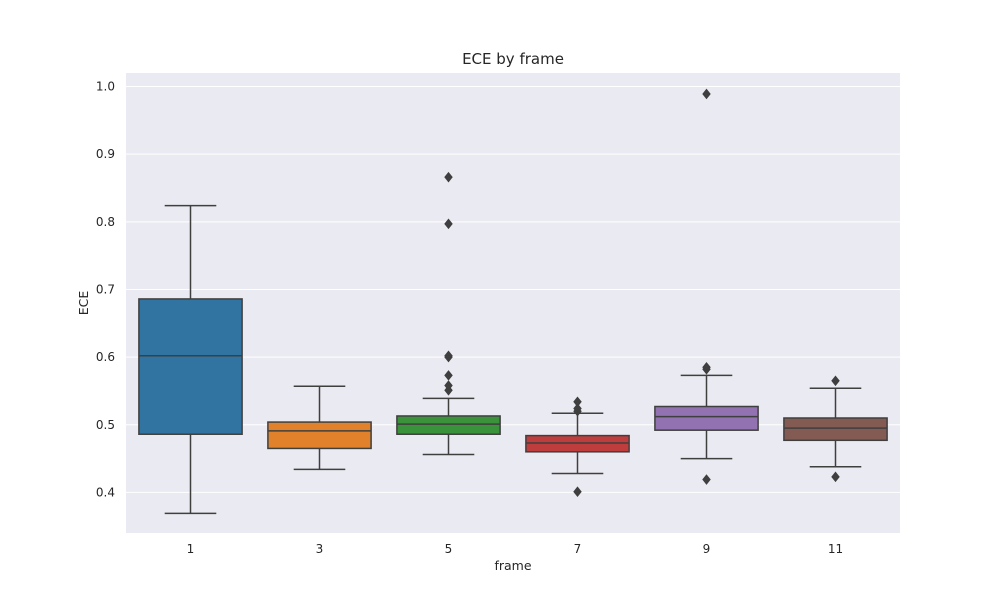  What do you see at coordinates (513, 59) in the screenshot?
I see `chart-title: ECE by frame` at bounding box center [513, 59].